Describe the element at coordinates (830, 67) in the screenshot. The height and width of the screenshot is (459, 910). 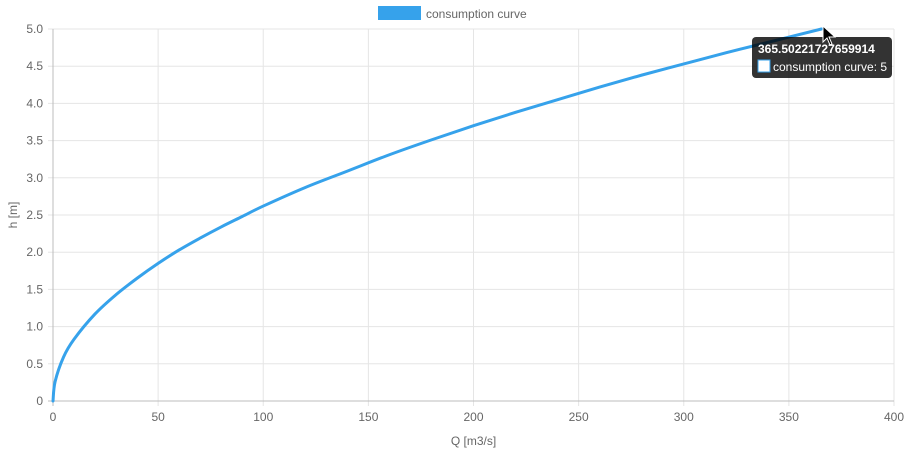
I see `tooltip-label: consumption curve: 5` at that location.